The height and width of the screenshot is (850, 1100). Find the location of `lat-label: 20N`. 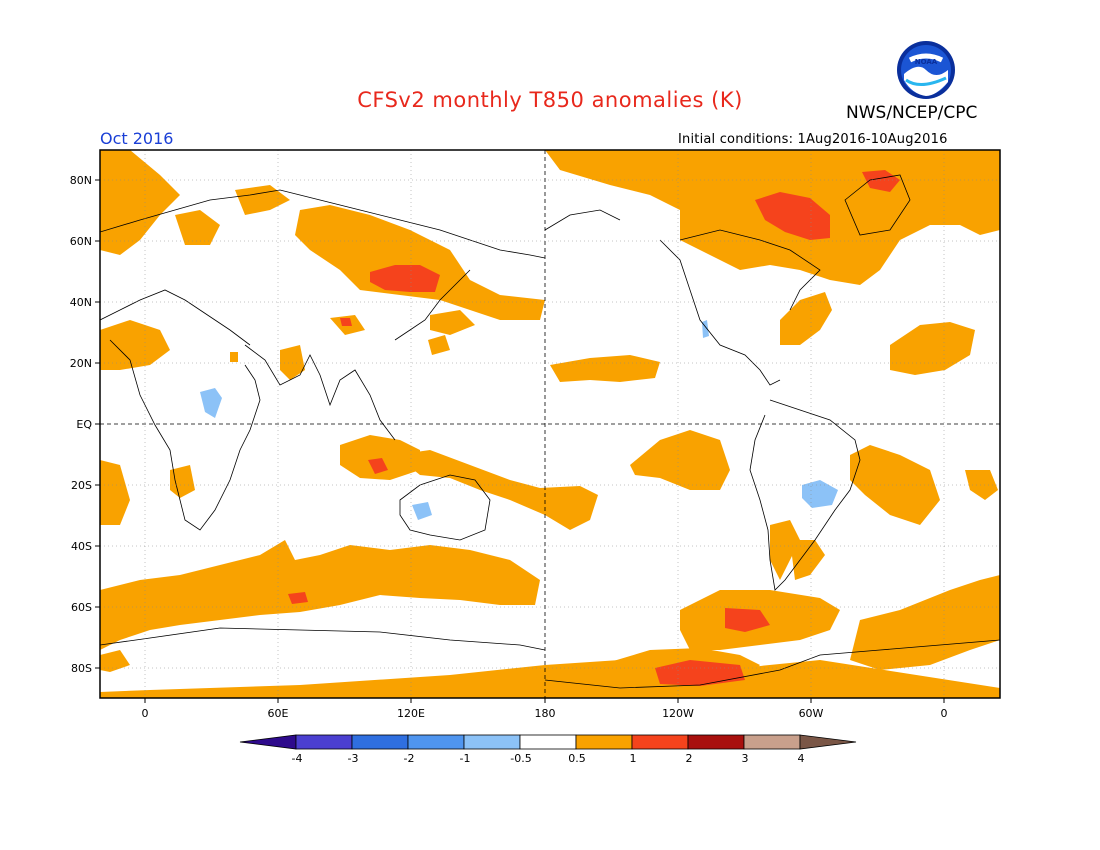

lat-label: 20N is located at coordinates (80, 363).